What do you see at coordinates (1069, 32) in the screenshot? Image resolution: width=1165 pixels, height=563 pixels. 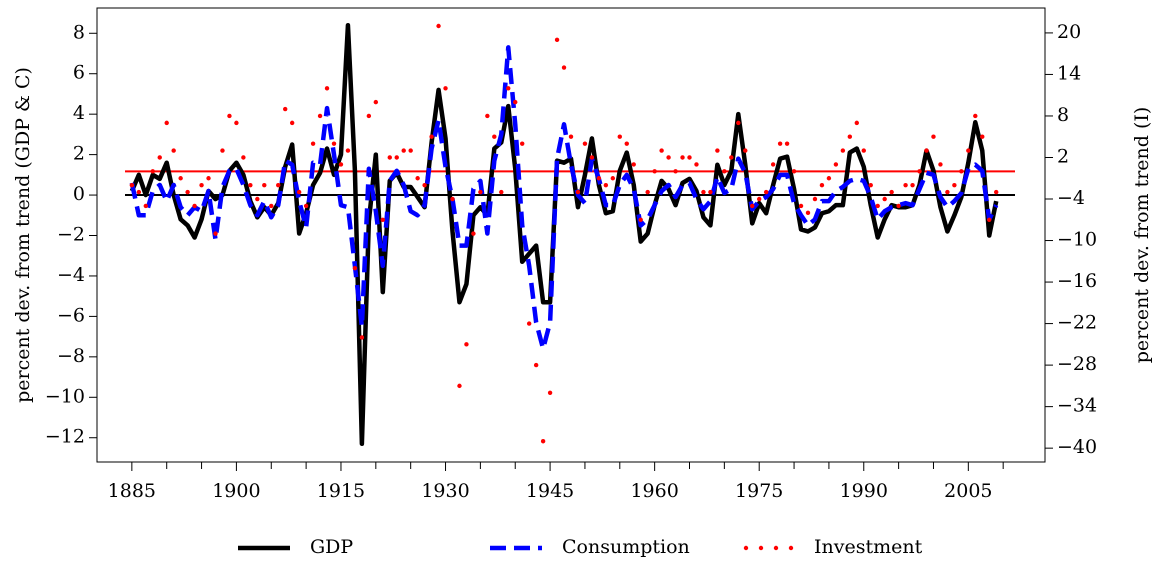 I see `y2-tick-label: 20` at bounding box center [1069, 32].